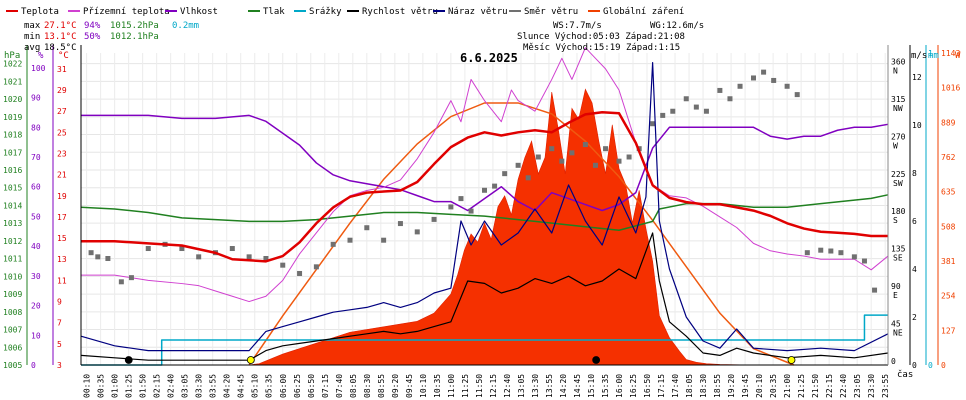 Image resolution: width=966 pixels, height=400 pixels. Describe the element at coordinates (325, 12) in the screenshot. I see `legend-label-srazky: Srážky` at that location.